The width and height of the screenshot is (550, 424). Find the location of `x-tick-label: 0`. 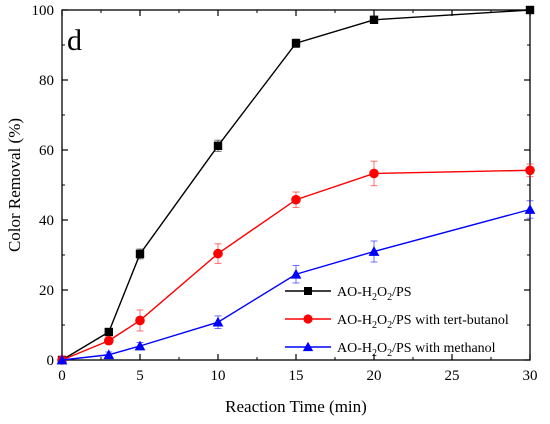

x-tick-label: 0 is located at coordinates (62, 376).